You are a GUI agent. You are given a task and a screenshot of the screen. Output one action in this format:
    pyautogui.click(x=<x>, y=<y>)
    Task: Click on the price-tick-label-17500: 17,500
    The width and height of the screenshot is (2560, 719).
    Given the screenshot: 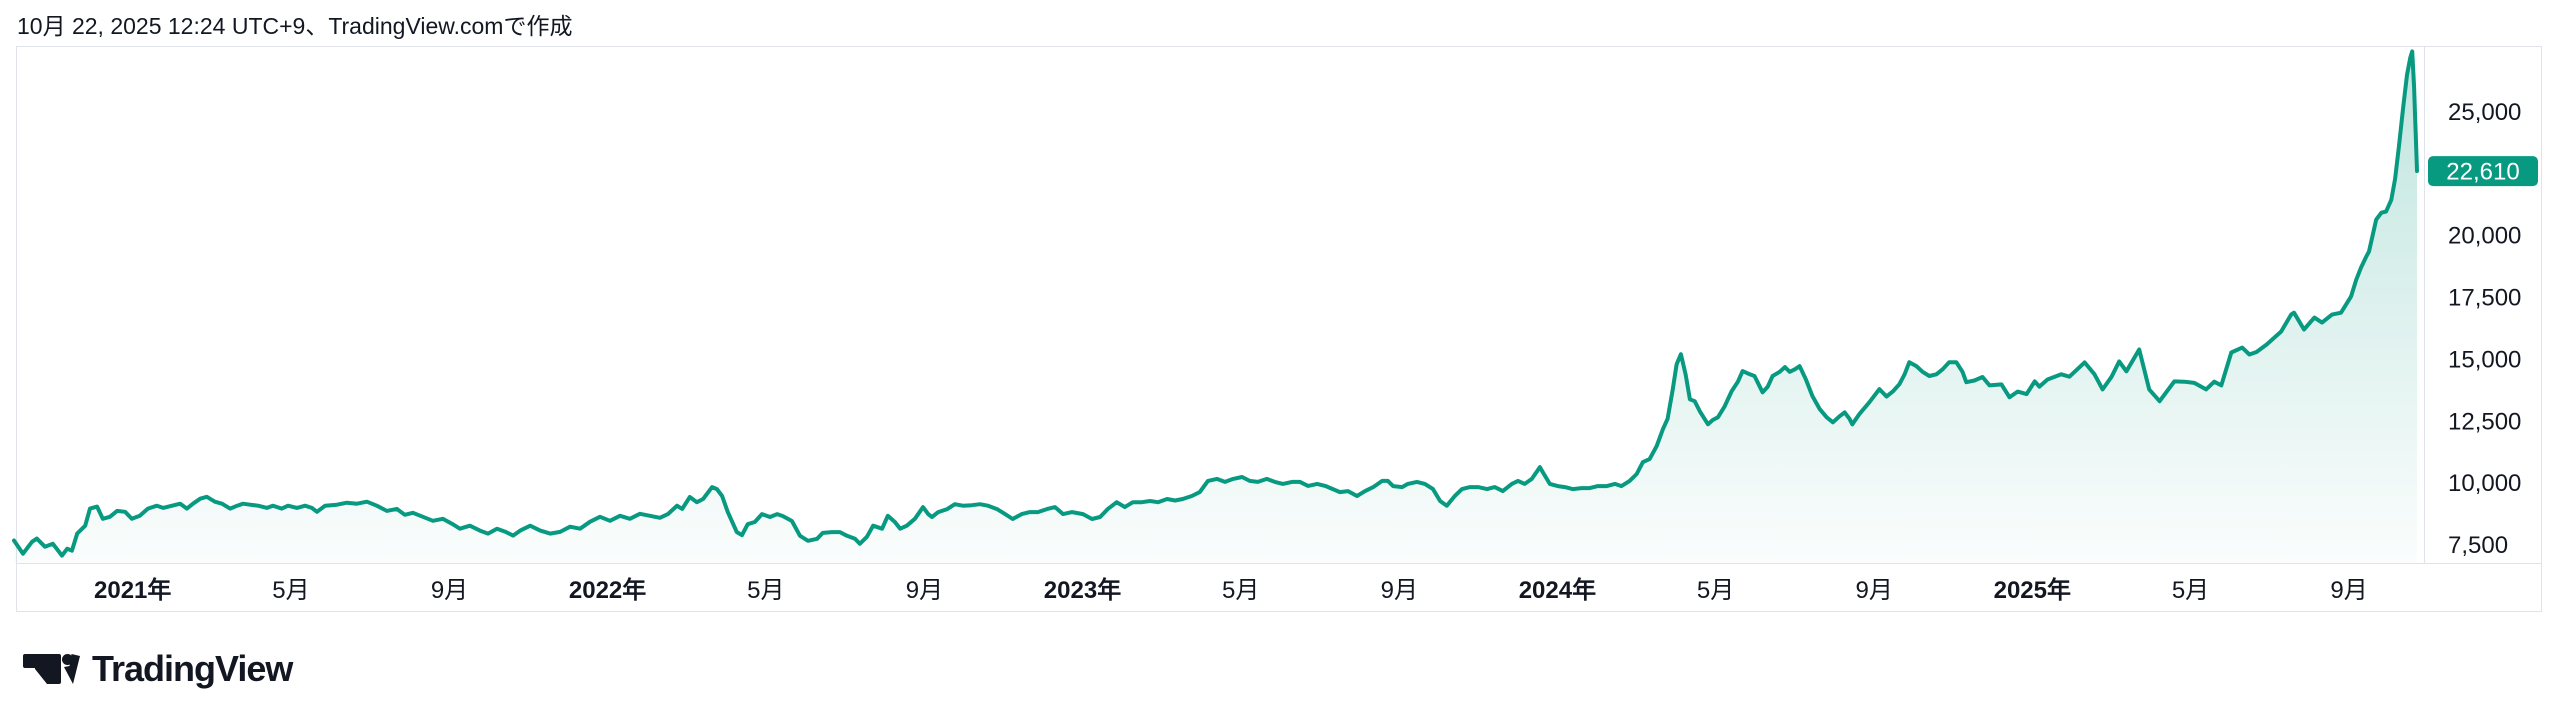 What is the action you would take?
    pyautogui.click(x=2484, y=298)
    